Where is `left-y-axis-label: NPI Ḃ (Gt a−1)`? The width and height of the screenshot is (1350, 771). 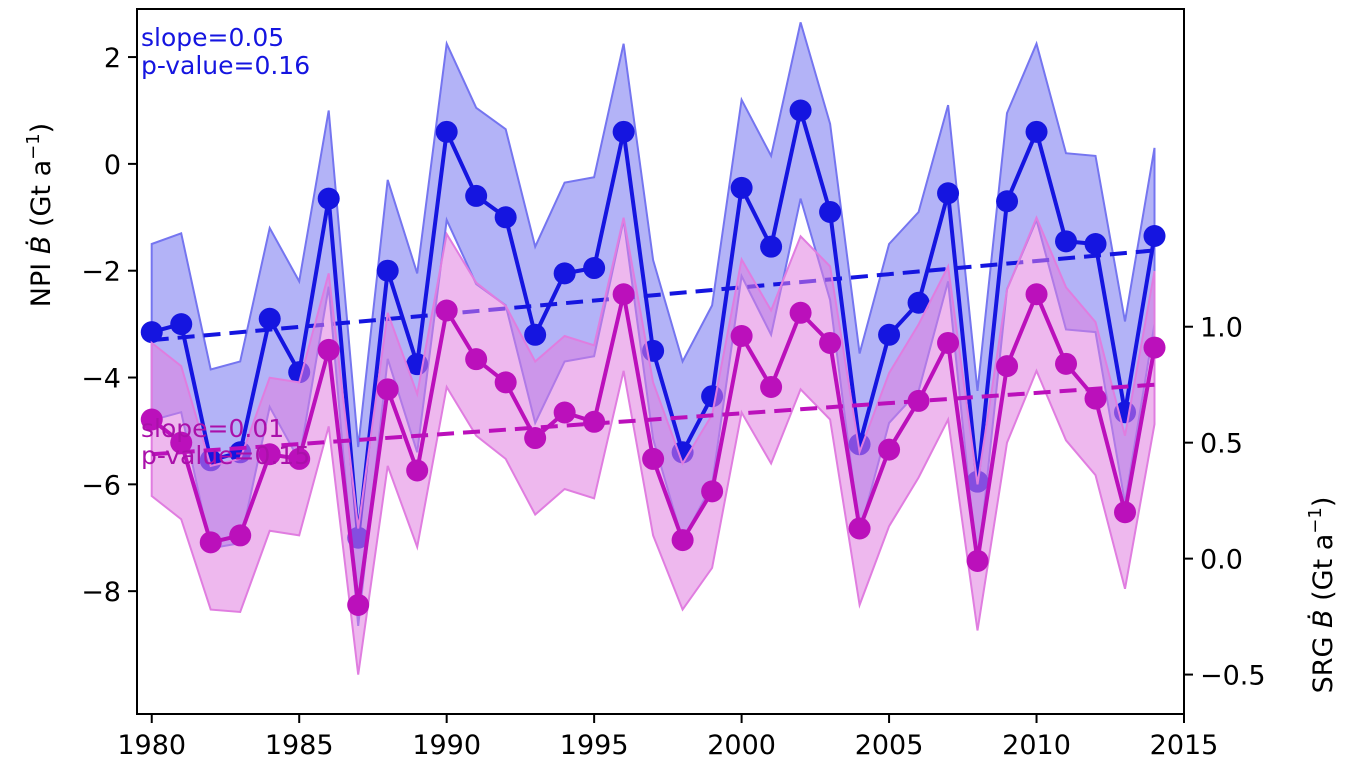 left-y-axis-label: NPI Ḃ (Gt a−1) is located at coordinates (40, 215).